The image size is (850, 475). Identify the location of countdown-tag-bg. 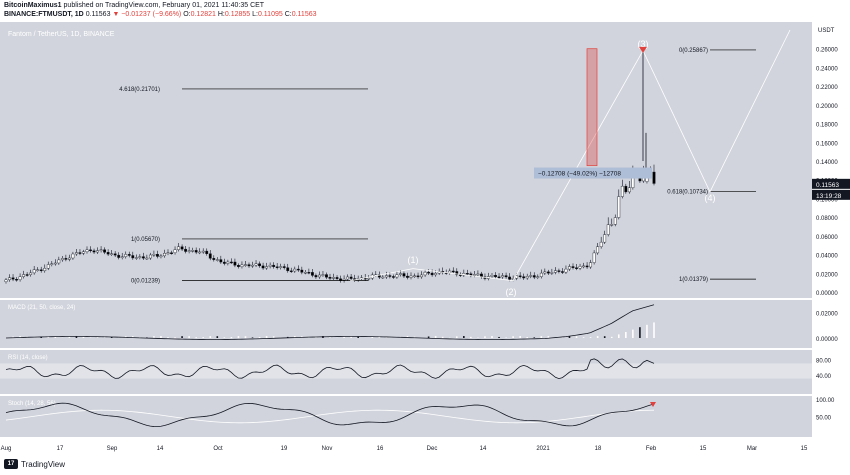
(831, 194).